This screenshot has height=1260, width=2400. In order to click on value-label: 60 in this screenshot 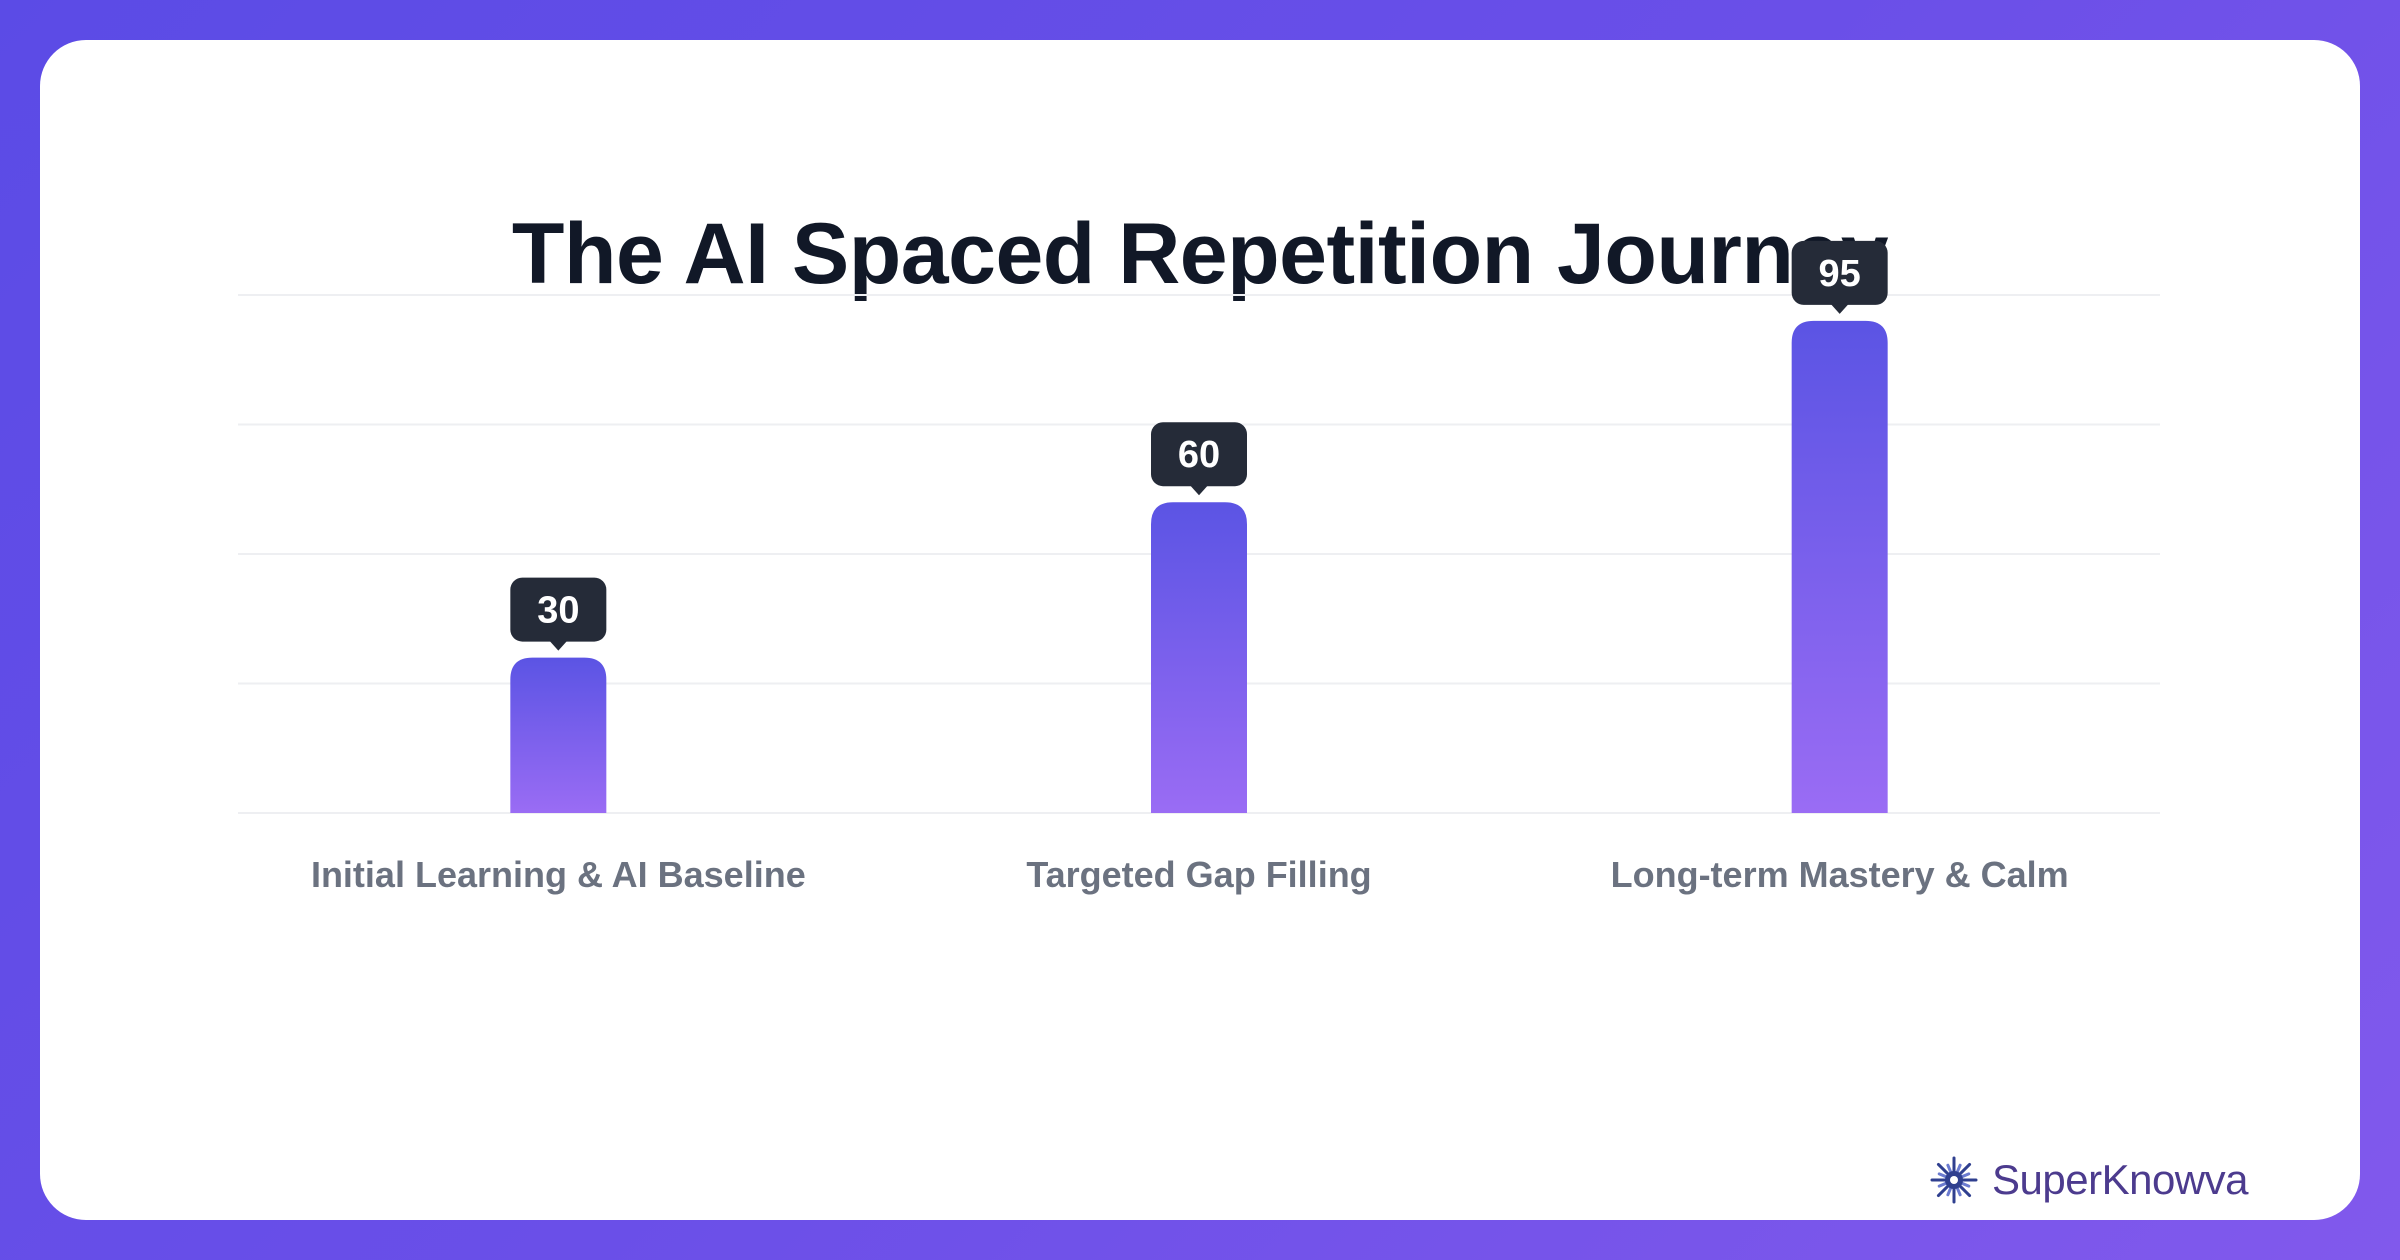, I will do `click(1199, 459)`.